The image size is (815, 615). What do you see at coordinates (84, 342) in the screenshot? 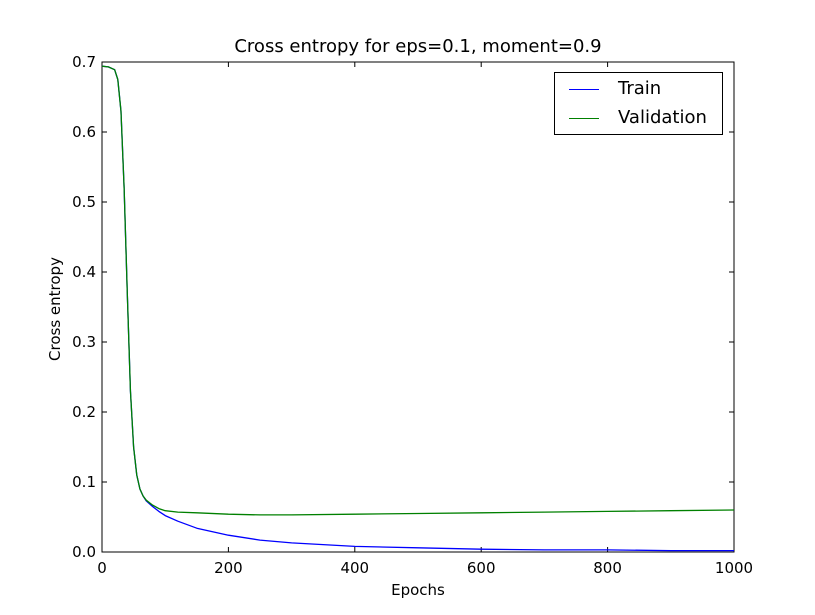
I see `y-tick-label: 0.3` at bounding box center [84, 342].